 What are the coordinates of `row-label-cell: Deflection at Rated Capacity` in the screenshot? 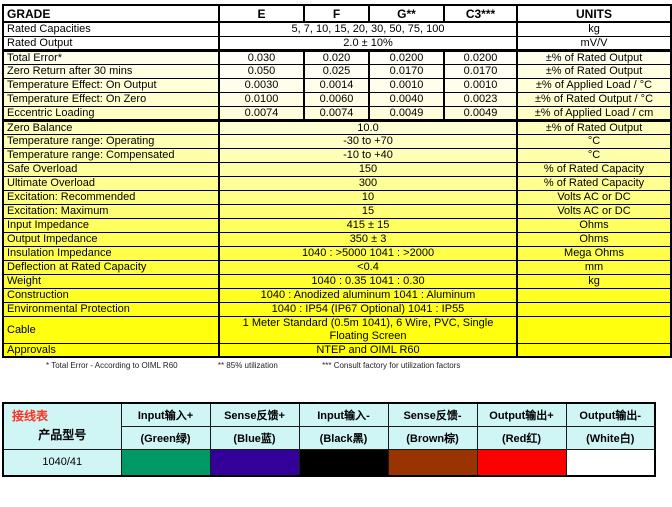 It's located at (111, 267).